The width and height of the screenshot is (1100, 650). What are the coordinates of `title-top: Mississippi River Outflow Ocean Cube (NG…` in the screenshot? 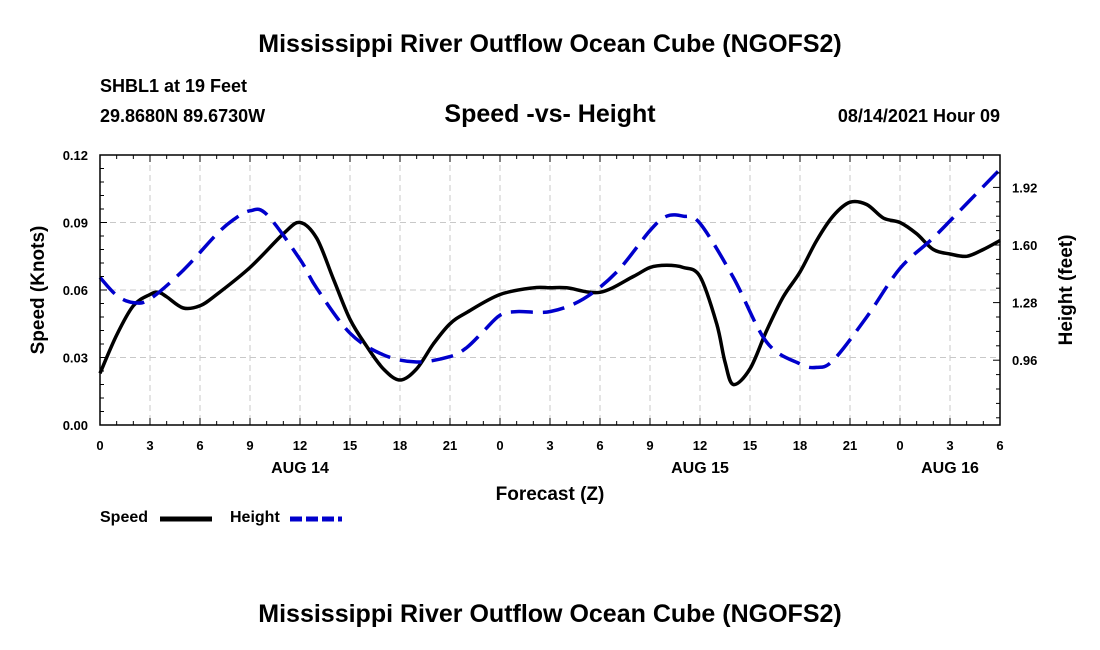 It's located at (550, 44).